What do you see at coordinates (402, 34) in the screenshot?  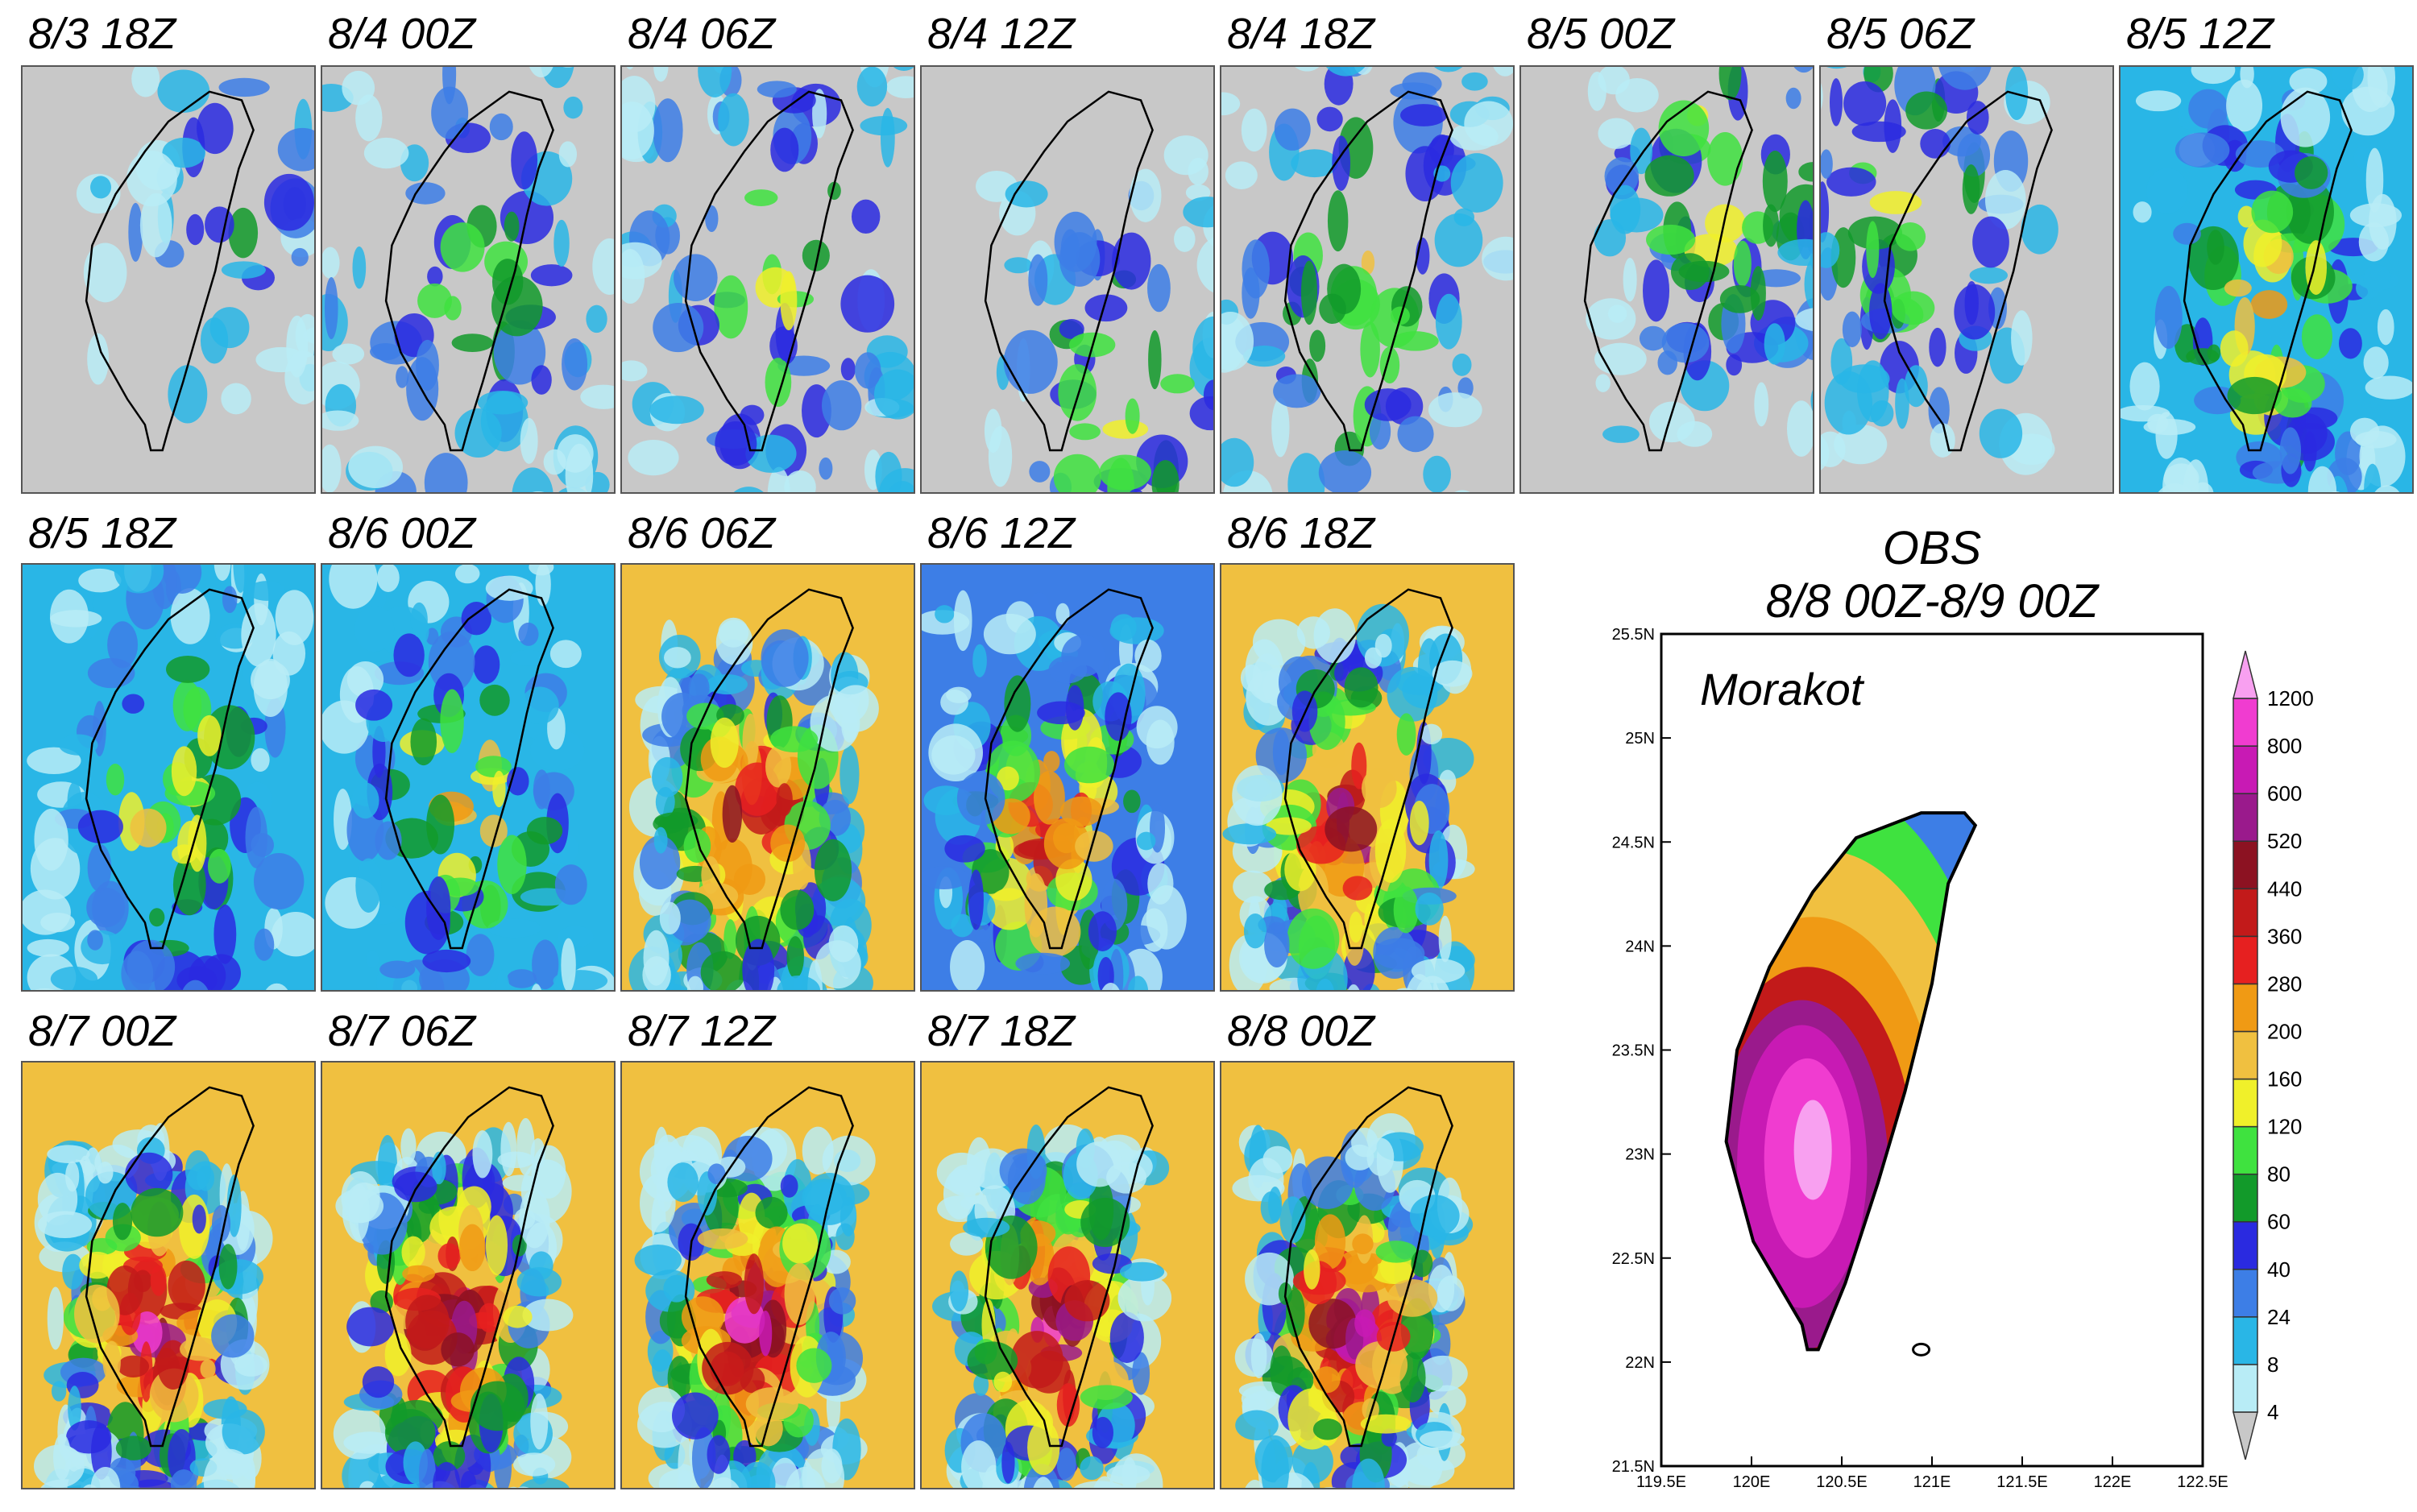 I see `panel-label: 8/4 00Z` at bounding box center [402, 34].